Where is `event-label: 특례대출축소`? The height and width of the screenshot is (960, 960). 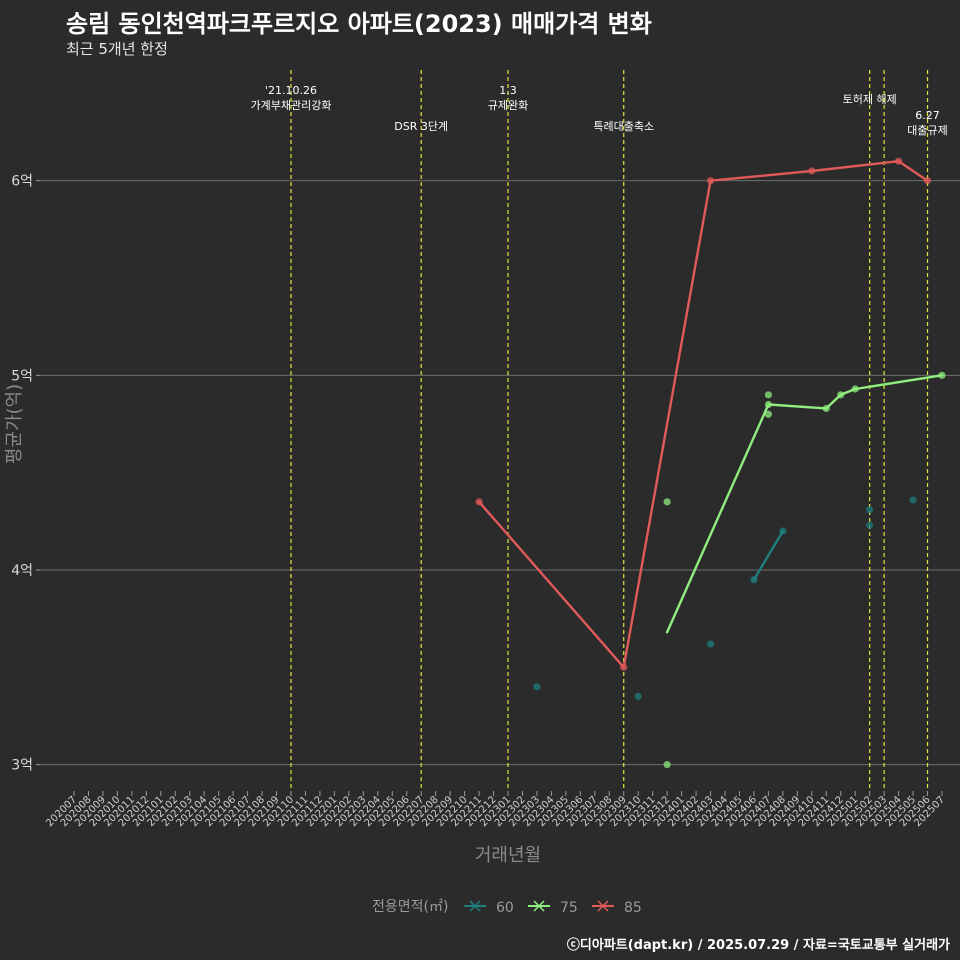
event-label: 특례대출축소 is located at coordinates (623, 126).